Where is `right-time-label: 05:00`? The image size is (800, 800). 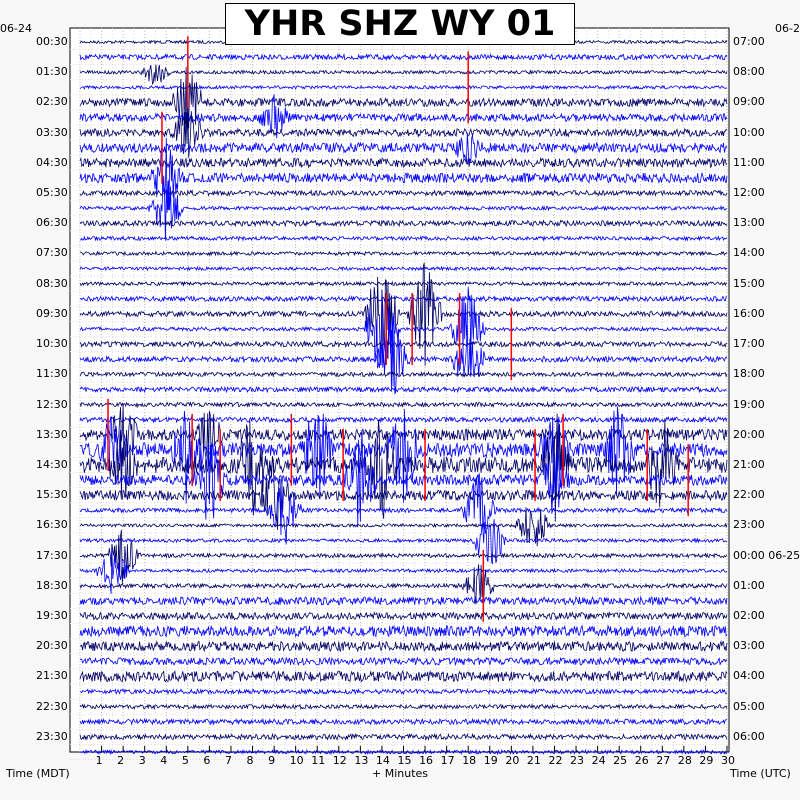 right-time-label: 05:00 is located at coordinates (749, 706).